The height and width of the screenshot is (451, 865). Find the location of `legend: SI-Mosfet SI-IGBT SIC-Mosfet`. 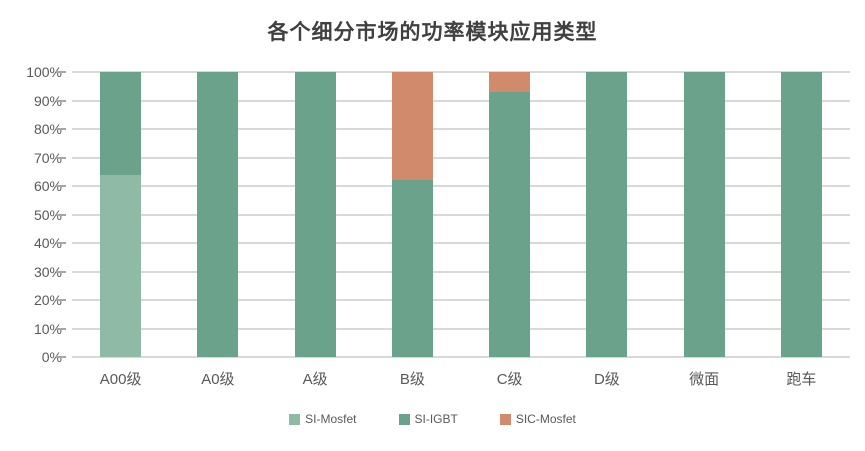

legend: SI-Mosfet SI-IGBT SIC-Mosfet is located at coordinates (432, 419).